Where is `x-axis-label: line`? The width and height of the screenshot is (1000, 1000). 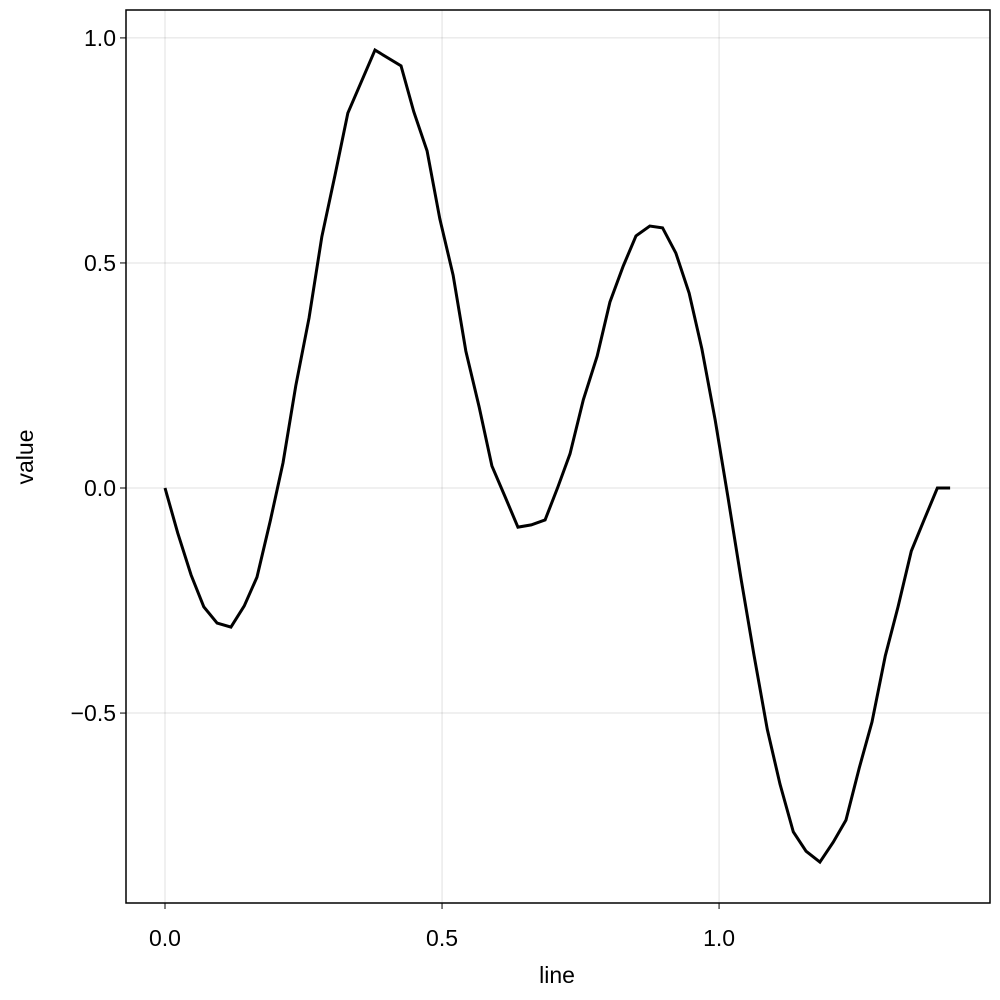
x-axis-label: line is located at coordinates (557, 975).